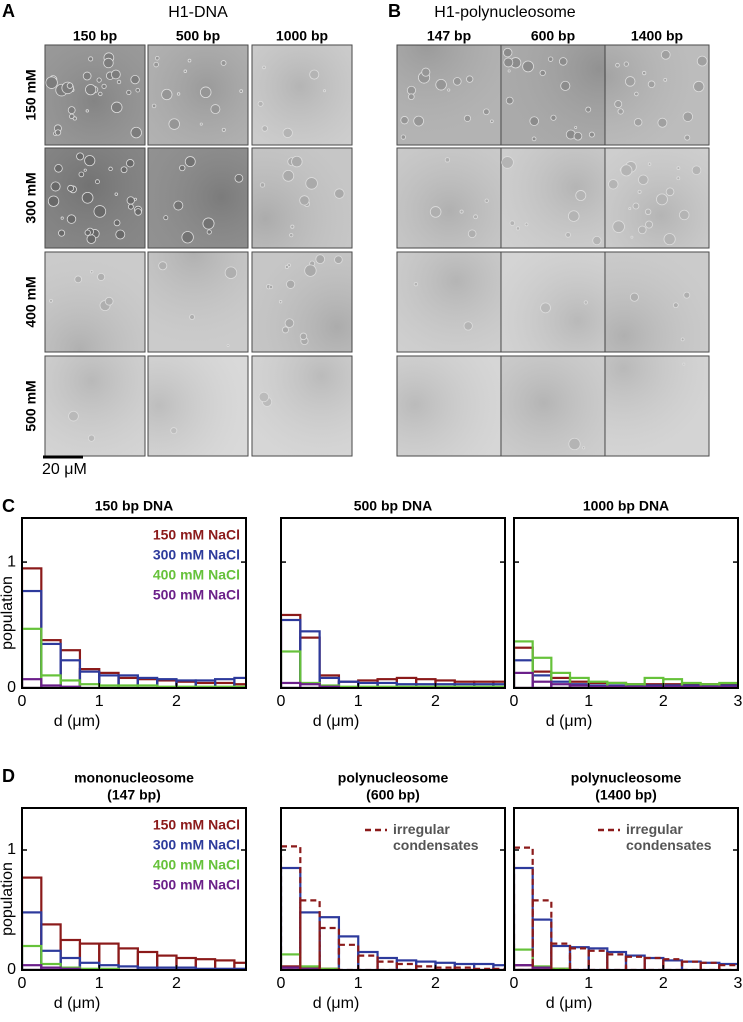  What do you see at coordinates (11, 969) in the screenshot?
I see `y-tick-label: 0` at bounding box center [11, 969].